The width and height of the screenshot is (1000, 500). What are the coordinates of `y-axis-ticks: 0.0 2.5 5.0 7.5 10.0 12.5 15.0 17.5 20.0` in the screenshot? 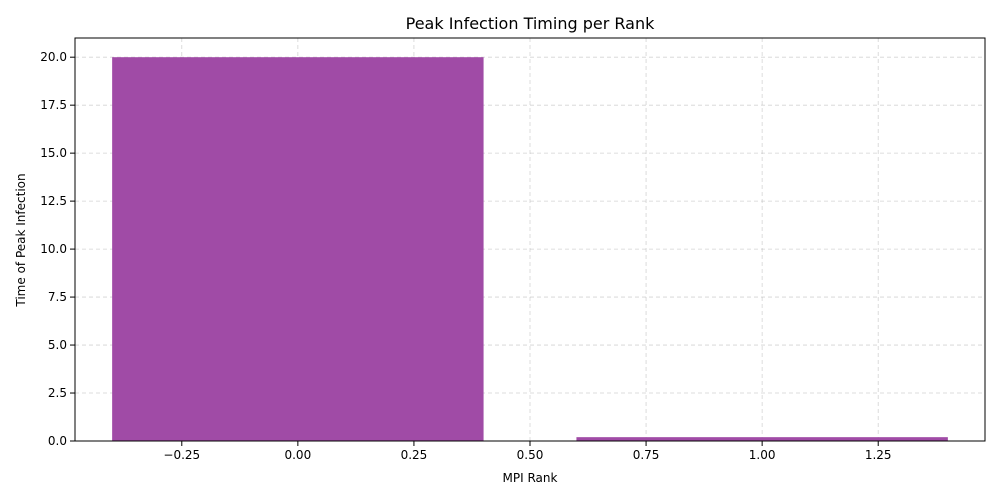 It's located at (57, 249).